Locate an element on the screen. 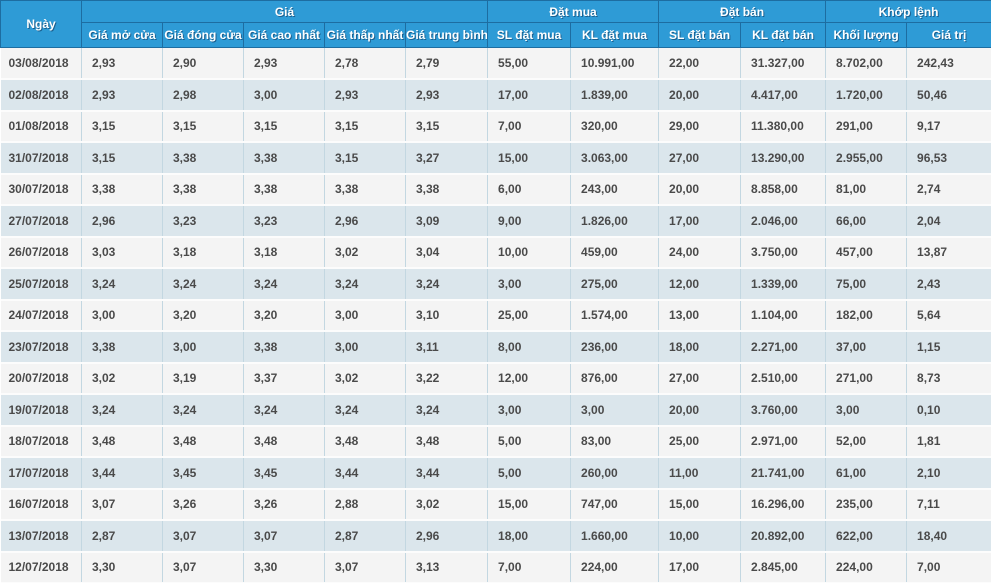 This screenshot has width=991, height=583. value-cell: 1.339,00 is located at coordinates (783, 284).